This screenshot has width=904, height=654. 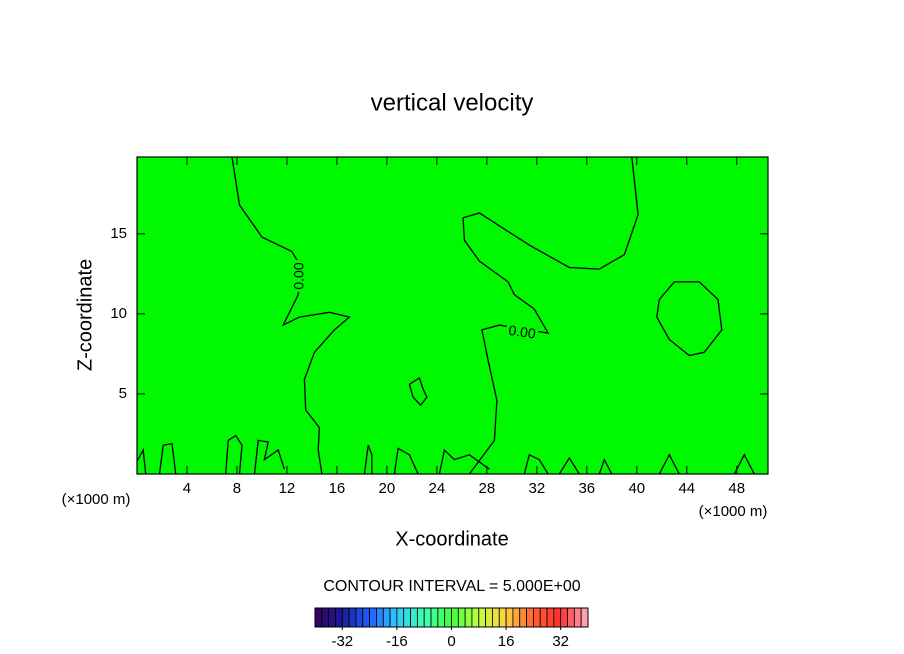 I want to click on x-axis-label: X-coordinate, so click(x=451, y=539).